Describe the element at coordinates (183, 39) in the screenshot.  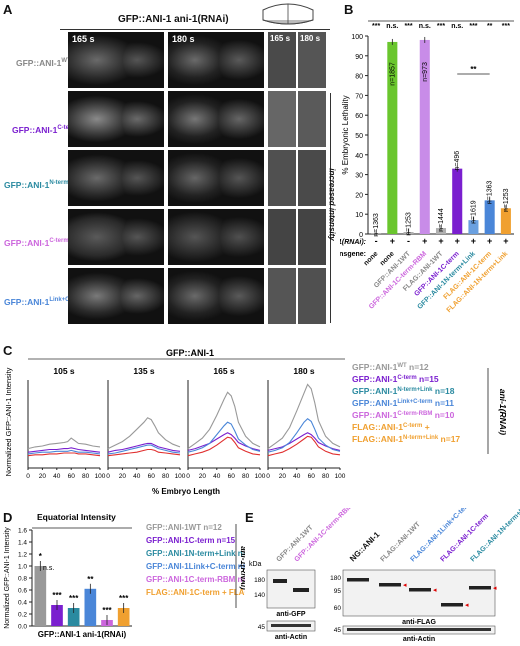
I see `time-label-180: 180 s` at that location.